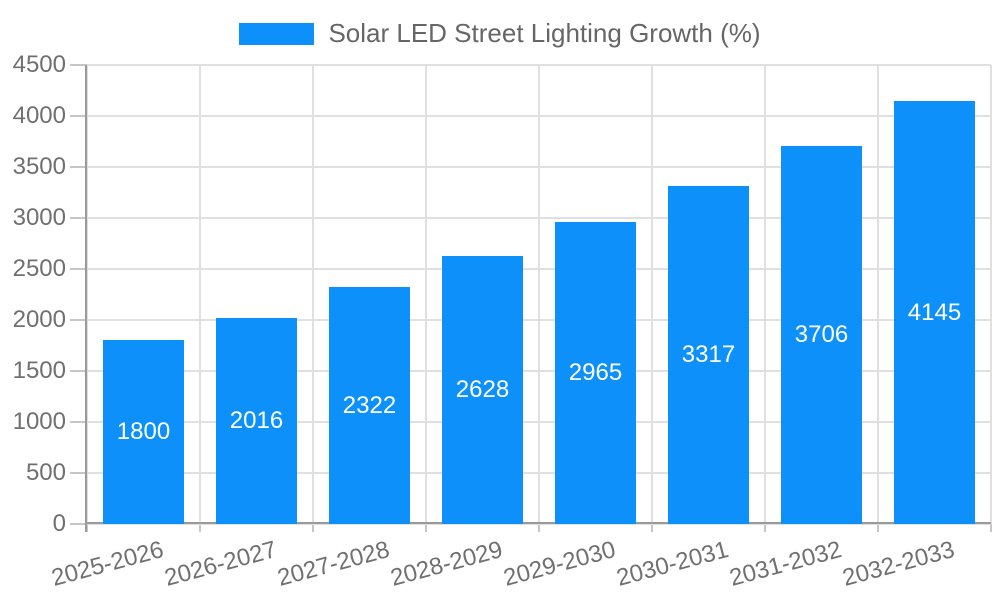  I want to click on y-tick-label: 3000, so click(39, 217).